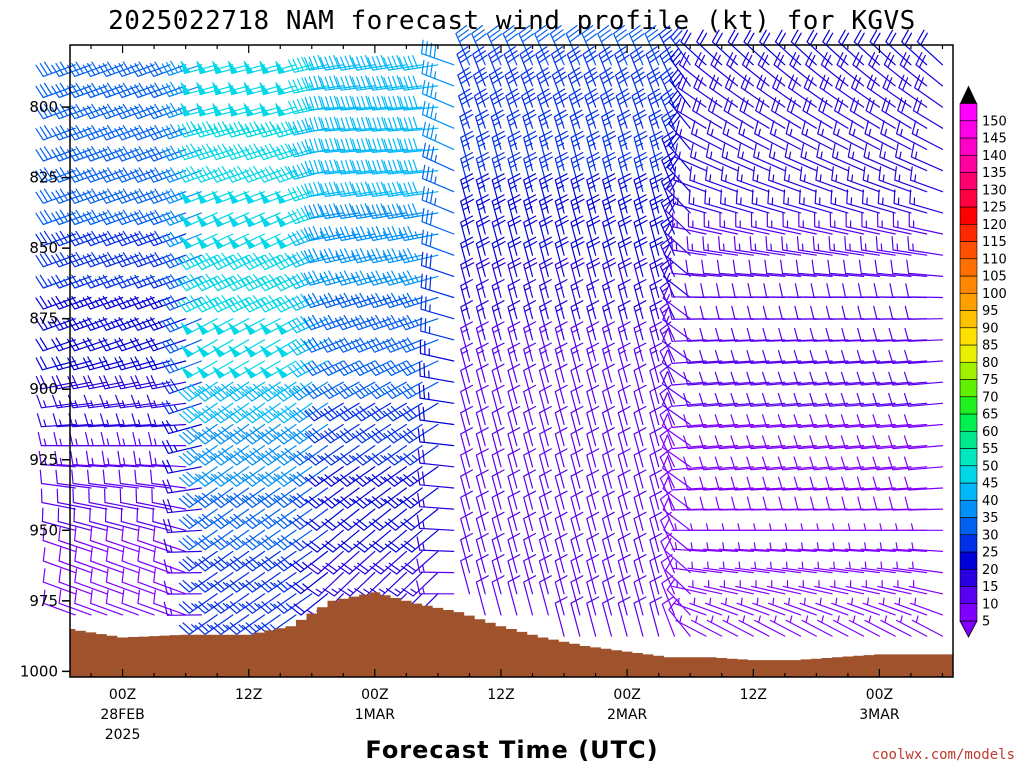 The image size is (1024, 768). What do you see at coordinates (122, 695) in the screenshot?
I see `x-tick-label: 00Z` at bounding box center [122, 695].